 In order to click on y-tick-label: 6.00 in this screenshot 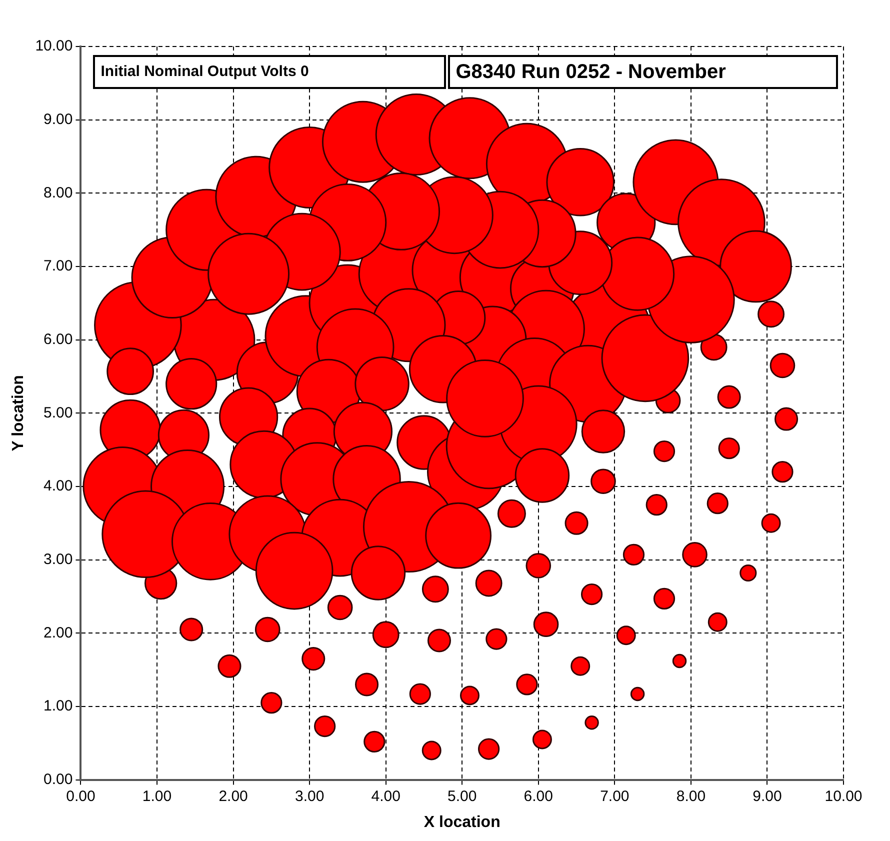, I will do `click(58, 339)`.